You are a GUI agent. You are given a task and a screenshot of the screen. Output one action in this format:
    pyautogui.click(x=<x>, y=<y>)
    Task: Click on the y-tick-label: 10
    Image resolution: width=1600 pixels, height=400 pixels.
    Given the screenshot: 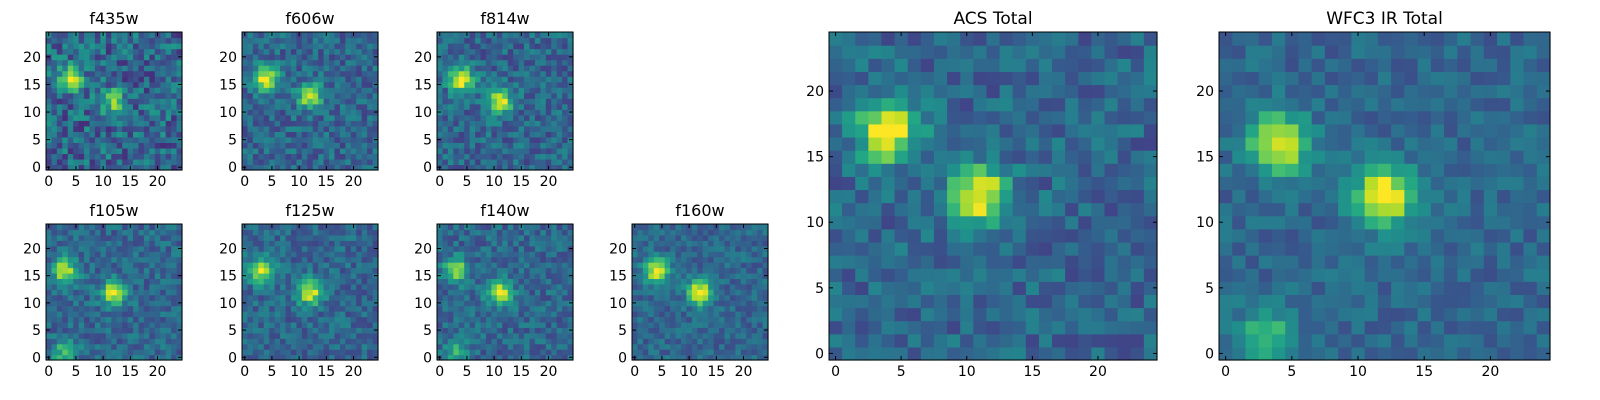 What is the action you would take?
    pyautogui.click(x=32, y=113)
    